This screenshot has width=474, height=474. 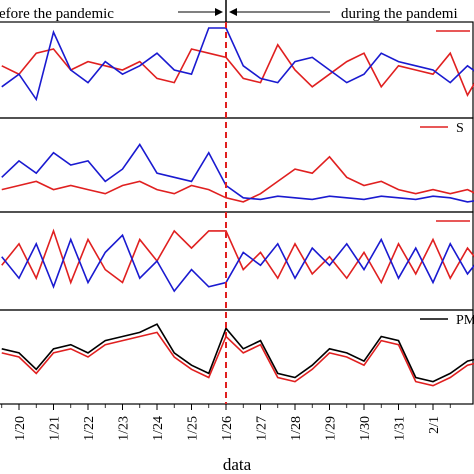 I want to click on x-tick-label: 1/31, so click(x=400, y=428).